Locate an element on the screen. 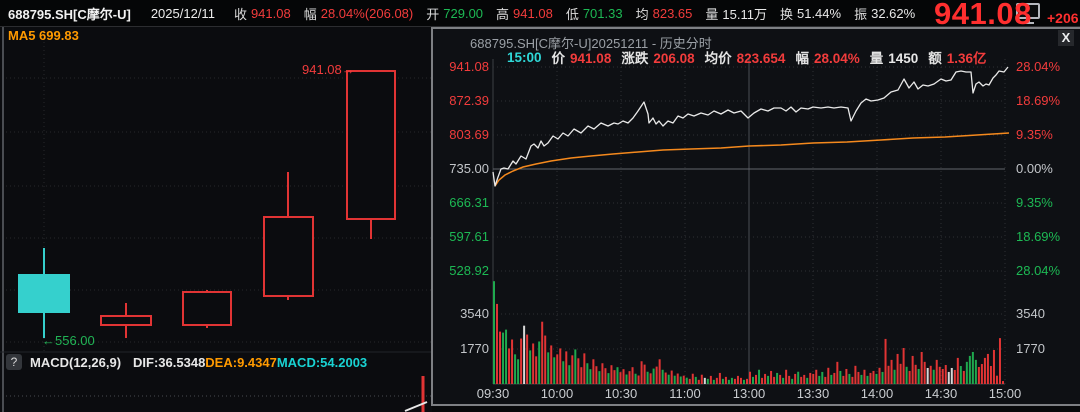 This screenshot has width=1080, height=412. info-field: 均价 823.654 is located at coordinates (745, 57).